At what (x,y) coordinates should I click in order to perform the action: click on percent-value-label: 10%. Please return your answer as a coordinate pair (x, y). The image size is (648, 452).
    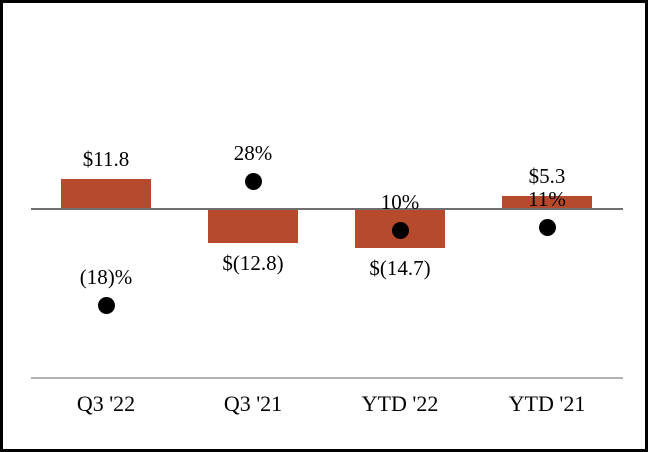
    Looking at the image, I should click on (400, 201).